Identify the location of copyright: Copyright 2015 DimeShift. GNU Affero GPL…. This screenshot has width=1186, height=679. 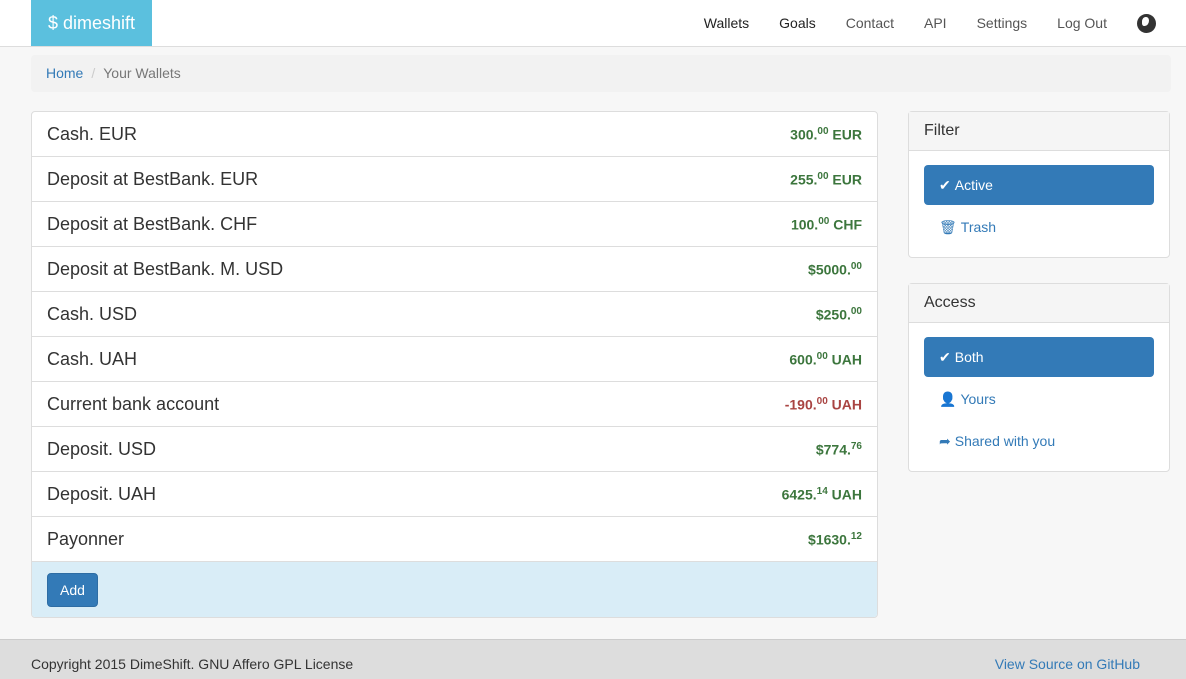
(192, 664).